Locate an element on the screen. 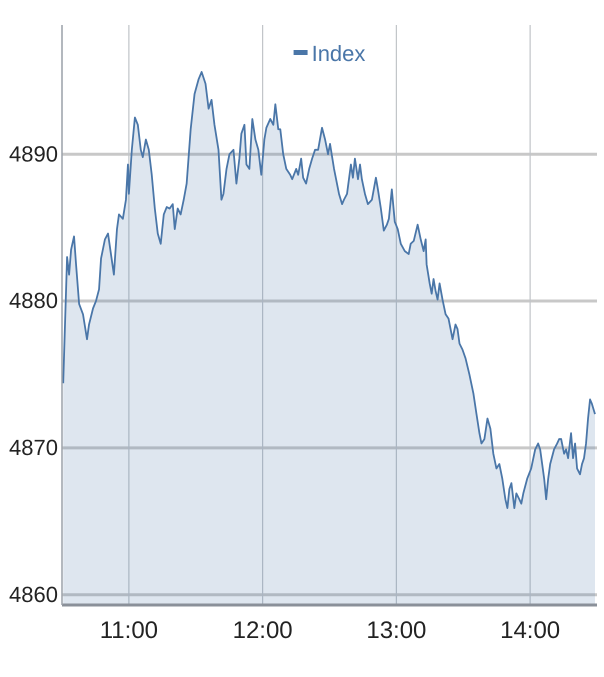 This screenshot has width=604, height=677. x-tick-label: 11:00 is located at coordinates (129, 630).